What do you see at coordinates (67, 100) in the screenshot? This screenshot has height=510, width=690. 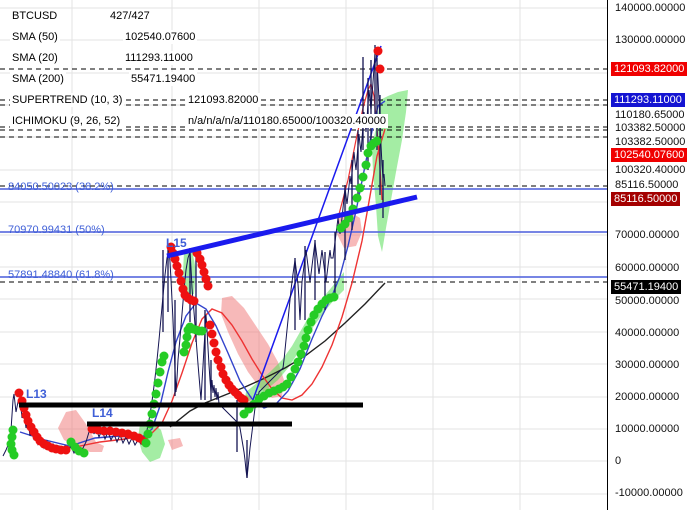 I see `supertrend-label: SUPERTREND (10, 3)` at bounding box center [67, 100].